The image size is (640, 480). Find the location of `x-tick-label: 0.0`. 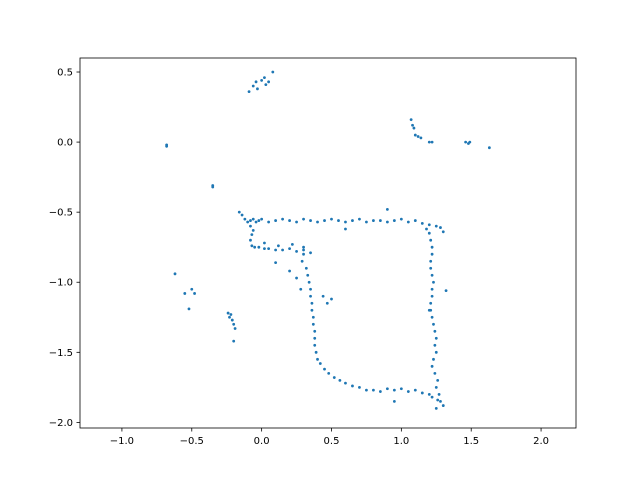

x-tick-label: 0.0 is located at coordinates (262, 441).